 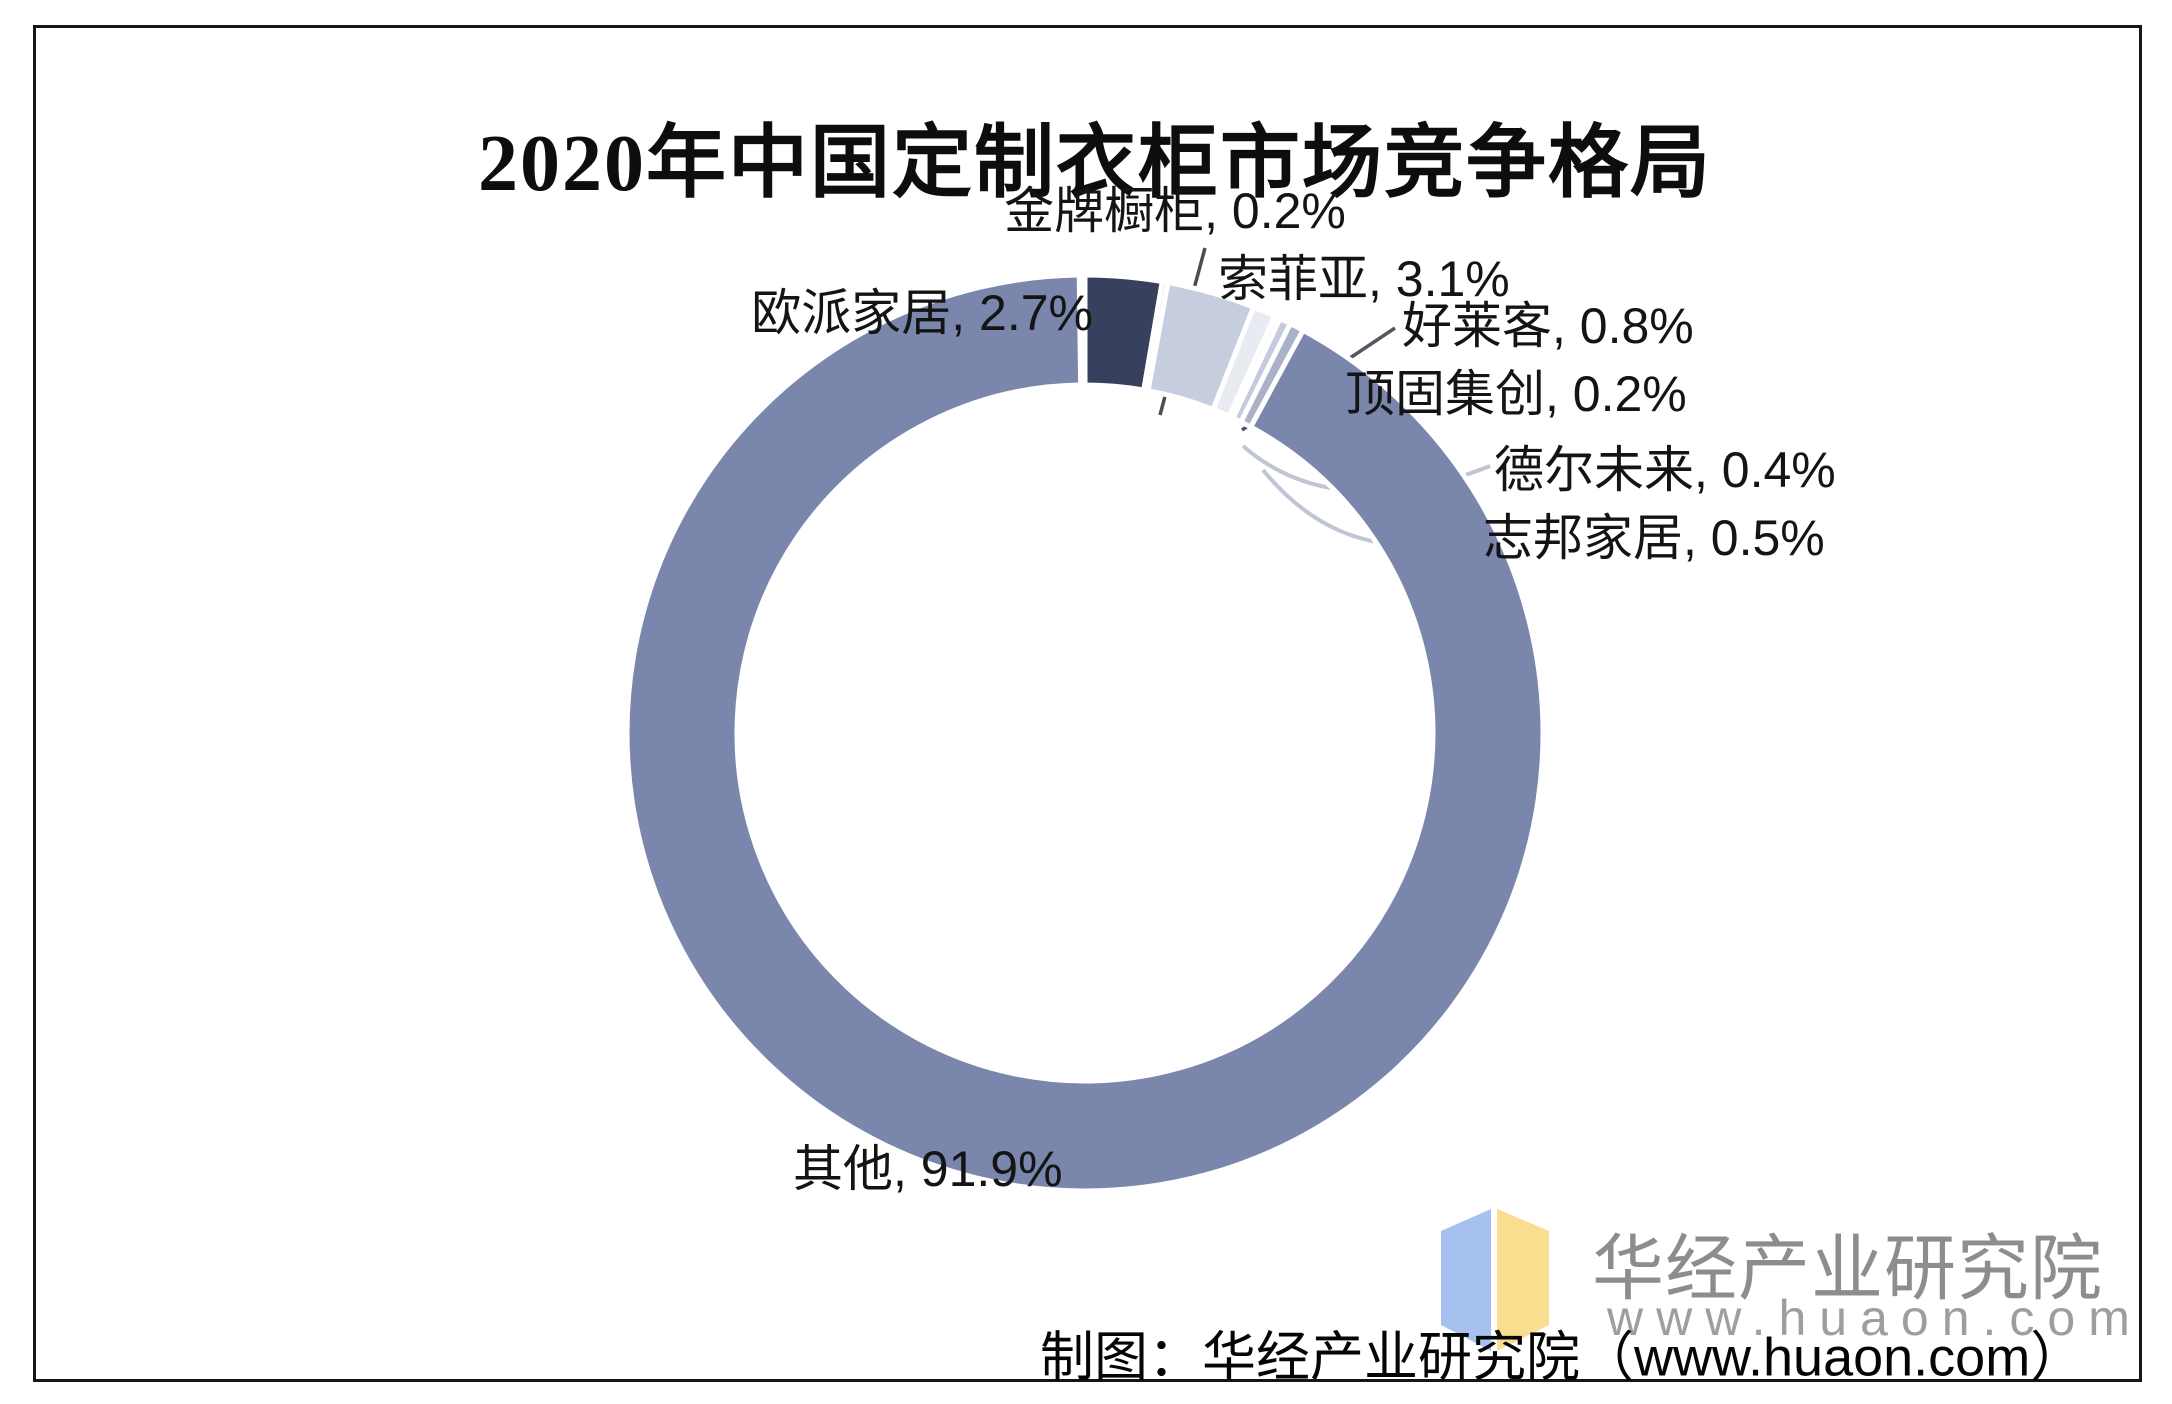 What do you see at coordinates (1095, 164) in the screenshot?
I see `chart-title: 2020年中国定制衣柜市场竞争格局` at bounding box center [1095, 164].